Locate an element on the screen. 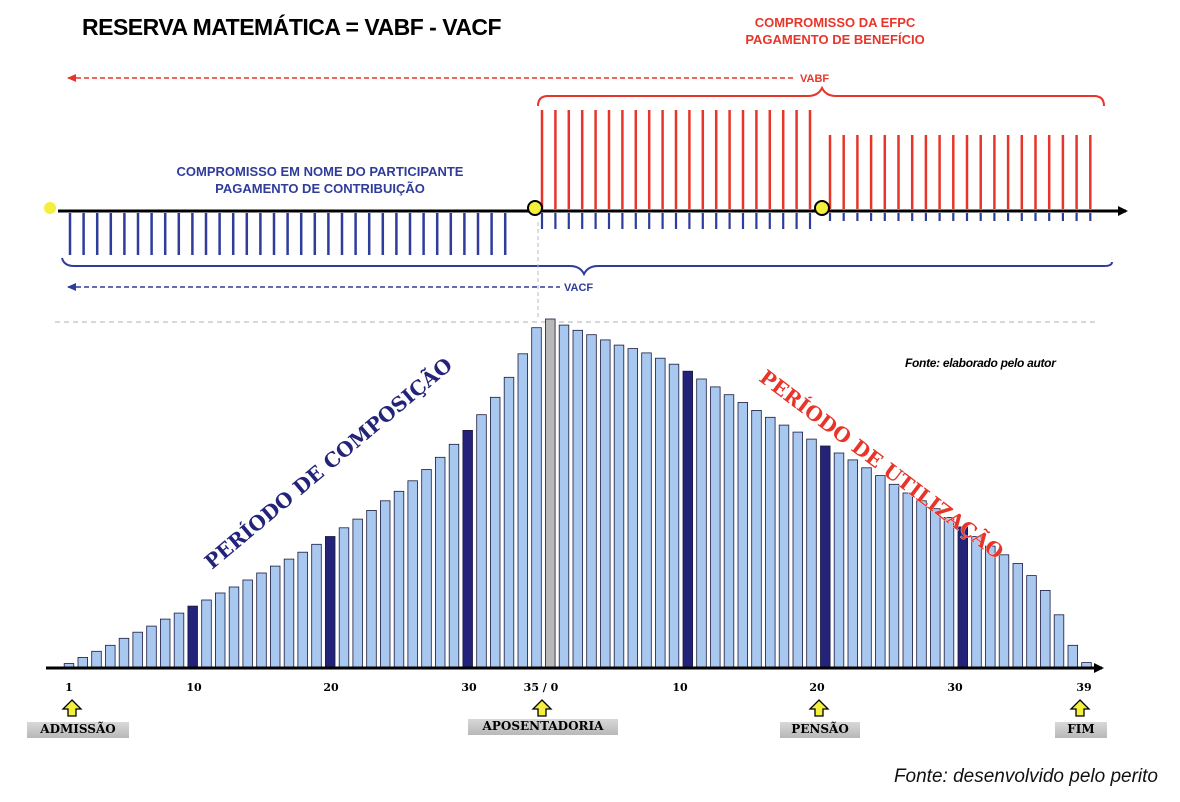  efpc-label-line: COMPROMISSO DA EFPC is located at coordinates (835, 22).